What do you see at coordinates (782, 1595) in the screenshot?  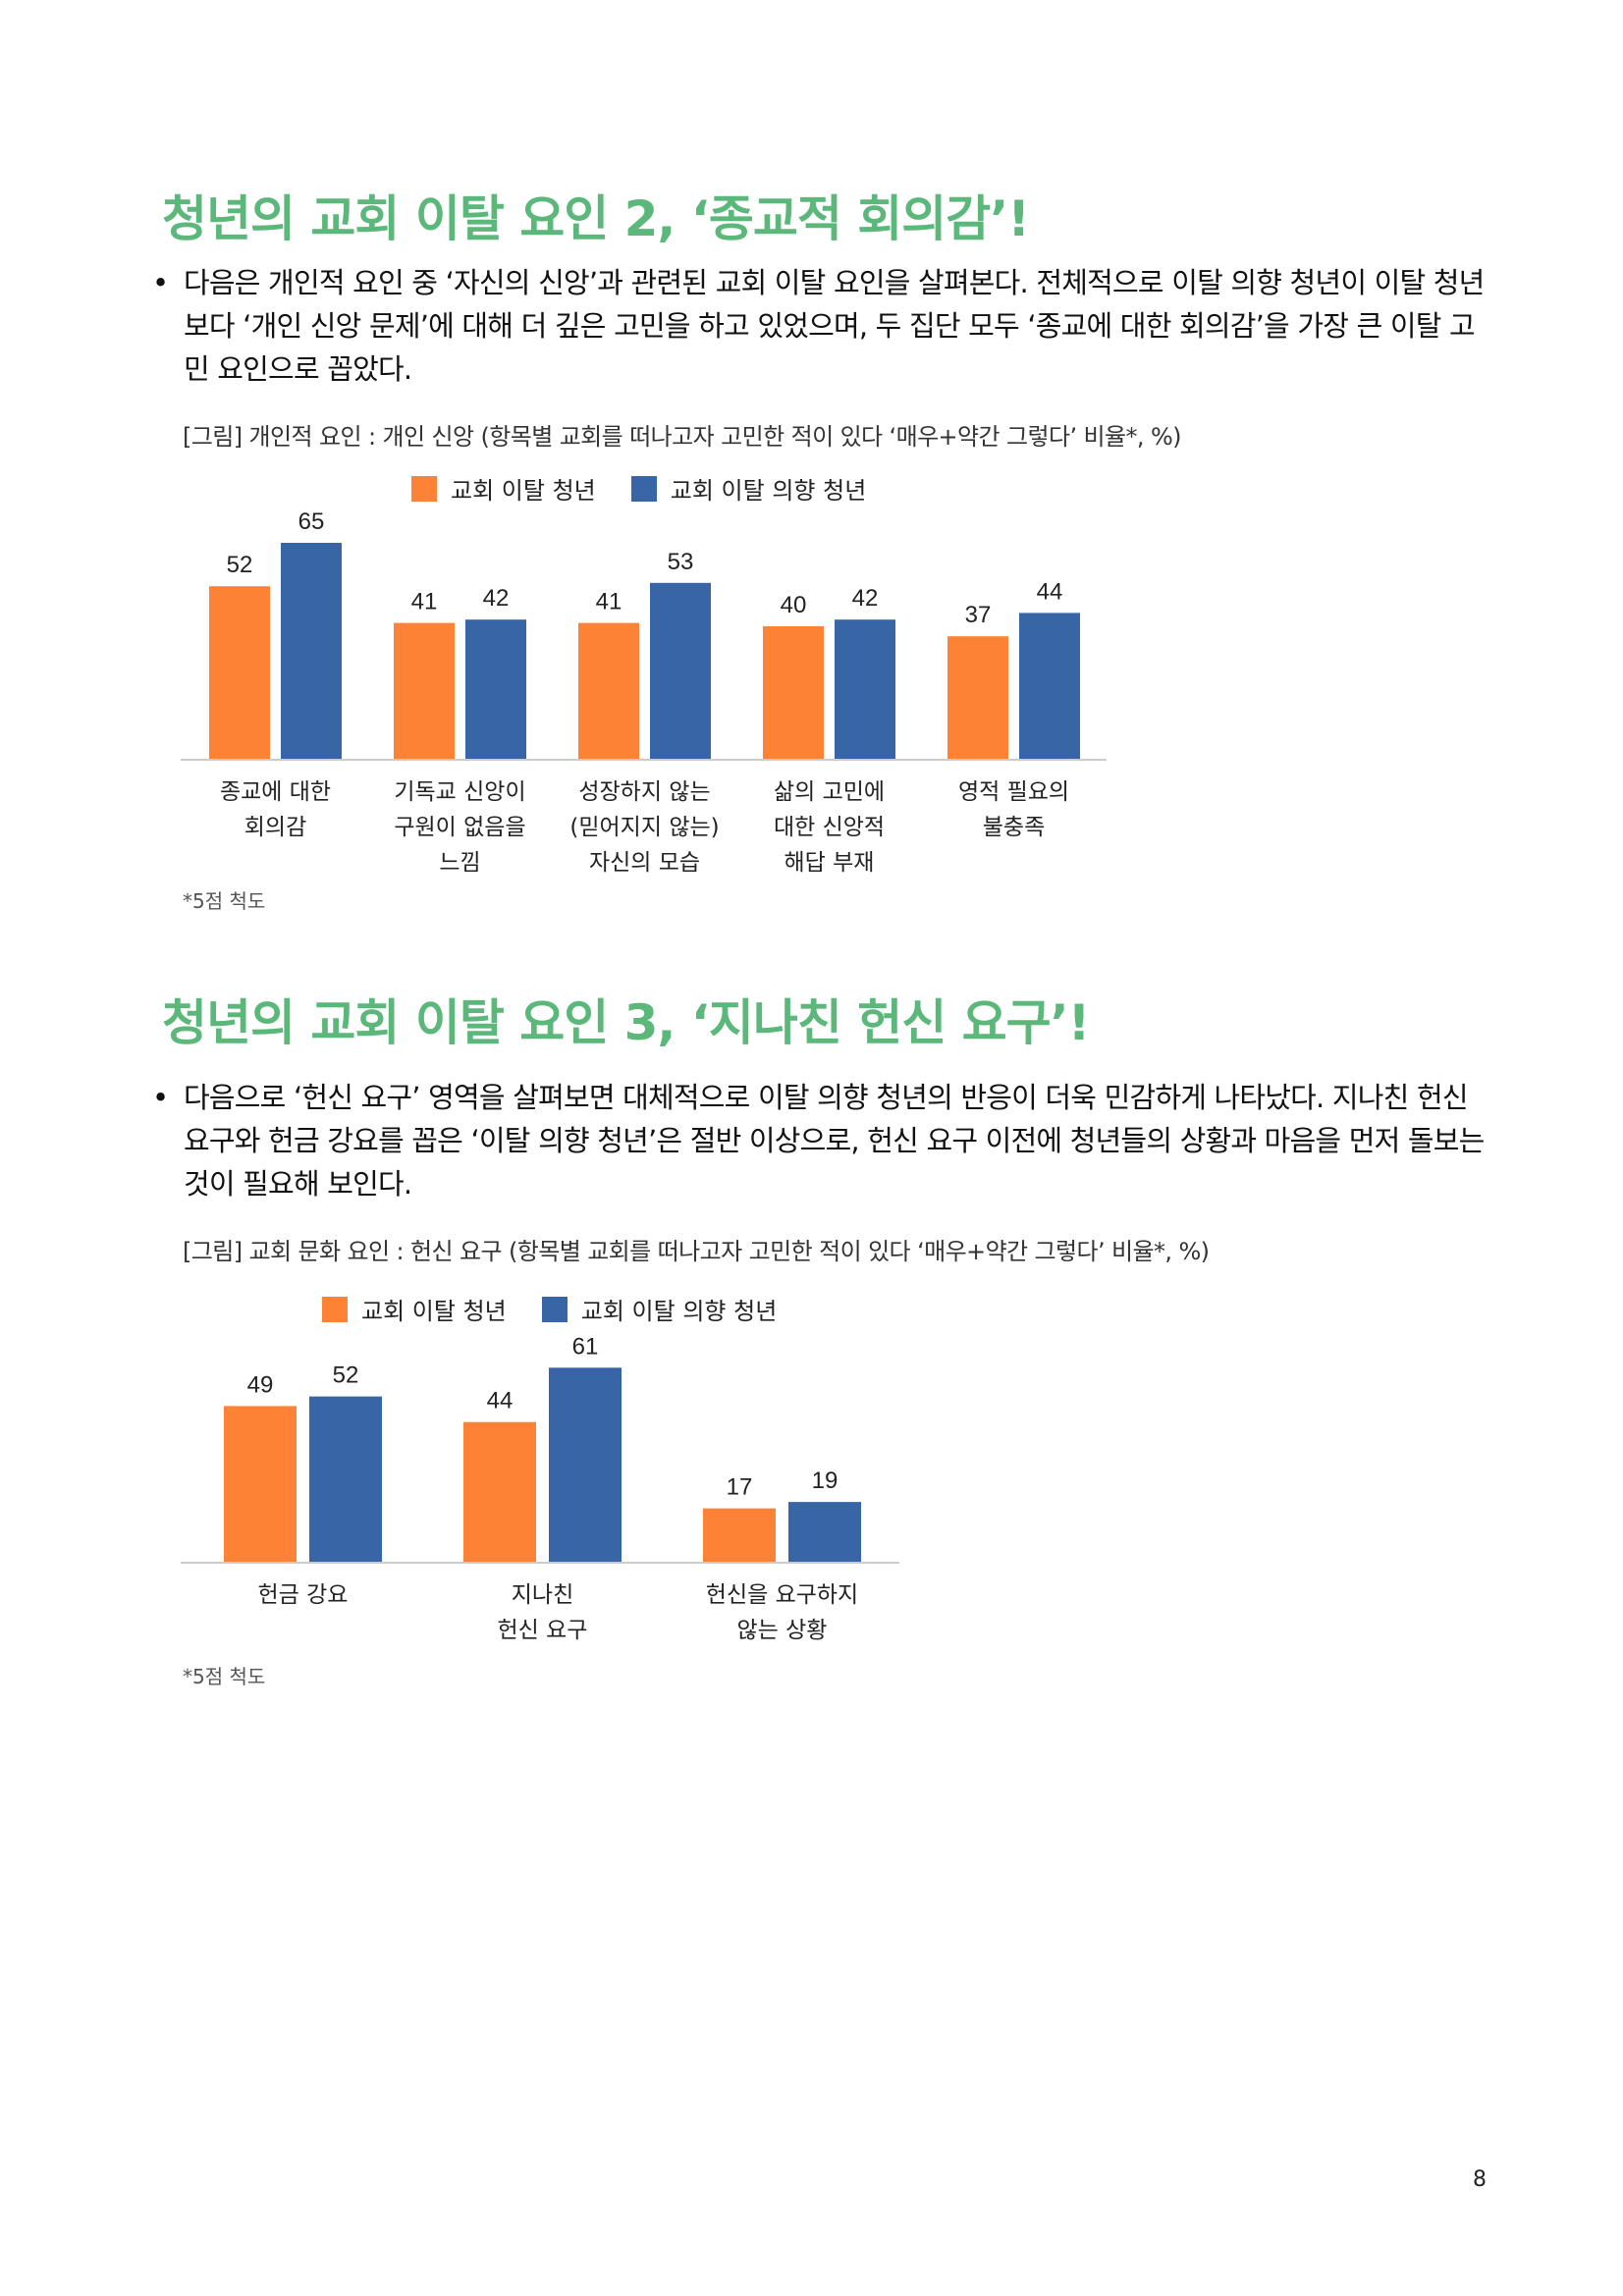 I see `category-label: 헌신을 요구하지` at bounding box center [782, 1595].